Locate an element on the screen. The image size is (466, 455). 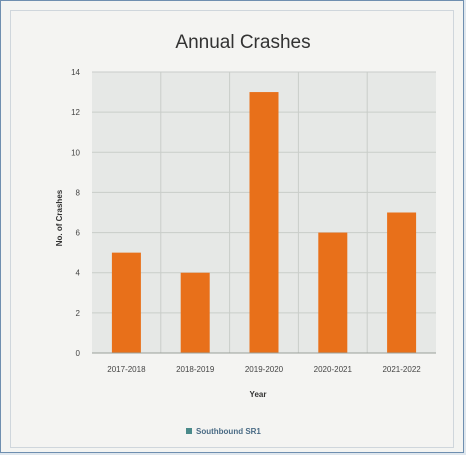
y-tick-label: 14 is located at coordinates (75, 72).